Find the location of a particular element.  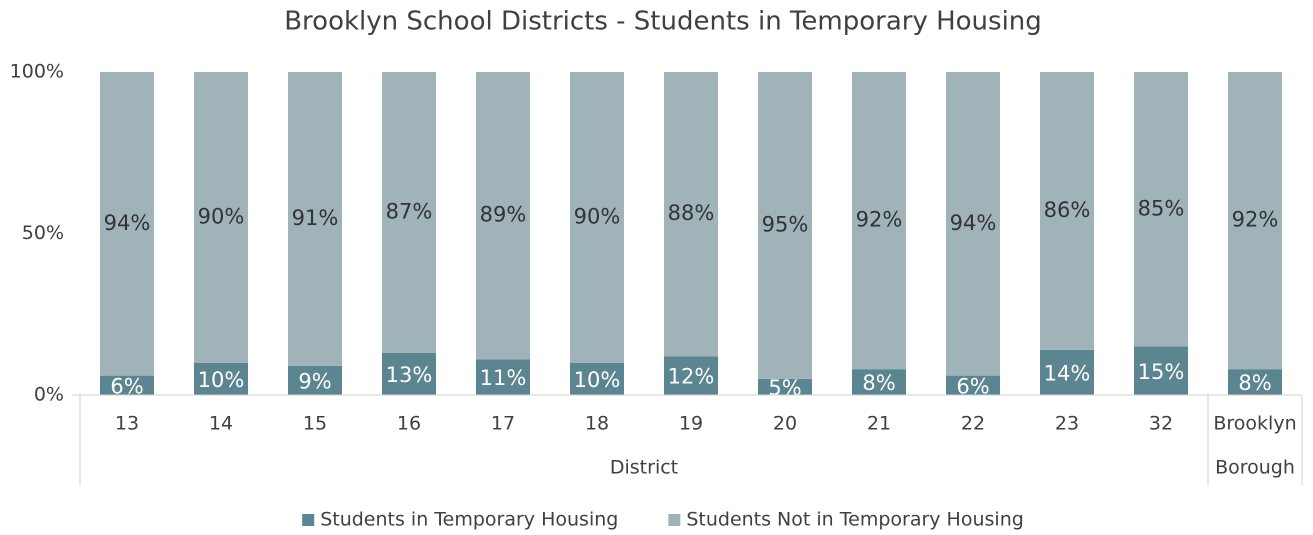

value-label: 15% is located at coordinates (1161, 372).